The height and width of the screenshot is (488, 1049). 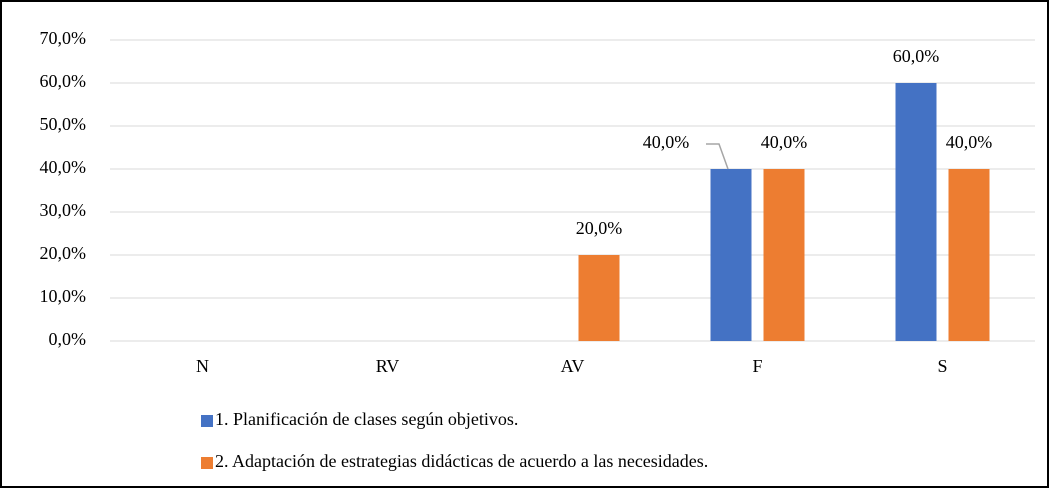 What do you see at coordinates (63, 296) in the screenshot?
I see `y-tick-label: 10,0%` at bounding box center [63, 296].